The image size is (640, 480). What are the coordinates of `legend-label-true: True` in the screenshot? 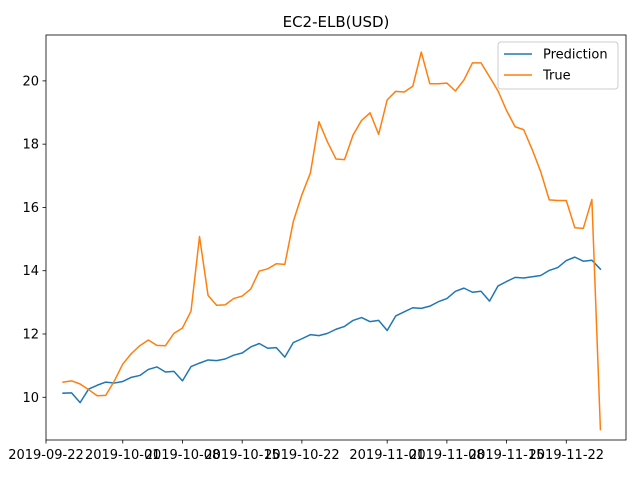 It's located at (556, 76).